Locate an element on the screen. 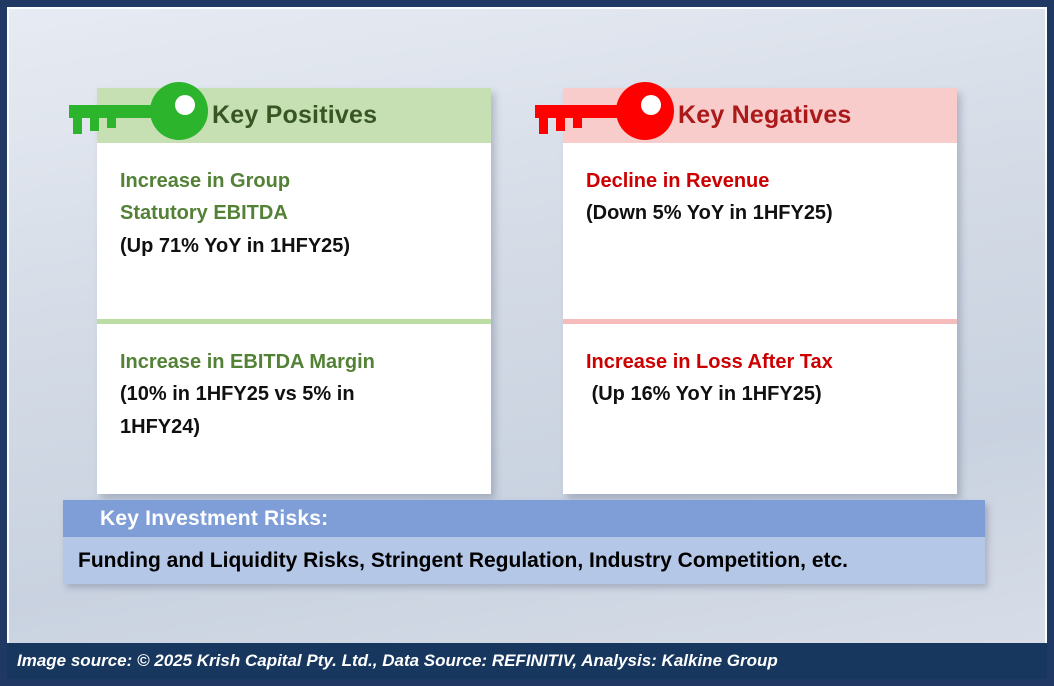 The width and height of the screenshot is (1054, 686). positive-item-detail: (Up 71% YoY in 1HFY25) is located at coordinates (235, 245).